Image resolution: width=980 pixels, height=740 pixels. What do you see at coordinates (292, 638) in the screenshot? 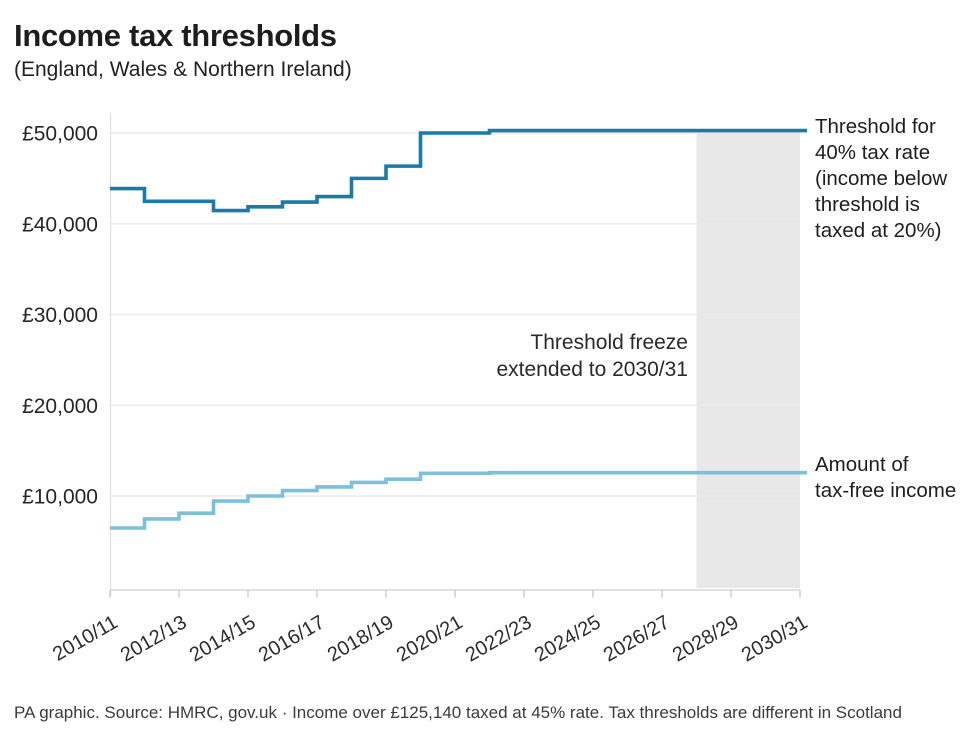
I see `x-axis-tick-label: 2016/17` at bounding box center [292, 638].